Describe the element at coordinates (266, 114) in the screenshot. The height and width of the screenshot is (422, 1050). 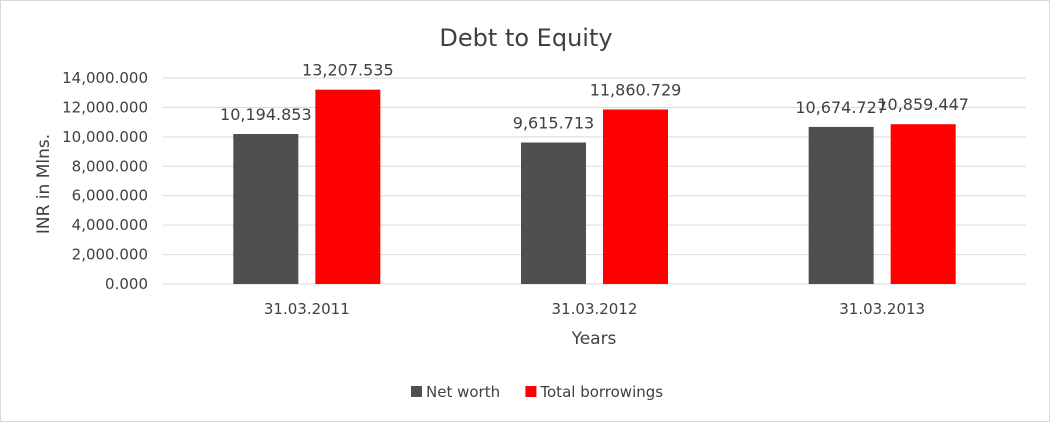
I see `data-label: 10,194.853` at that location.